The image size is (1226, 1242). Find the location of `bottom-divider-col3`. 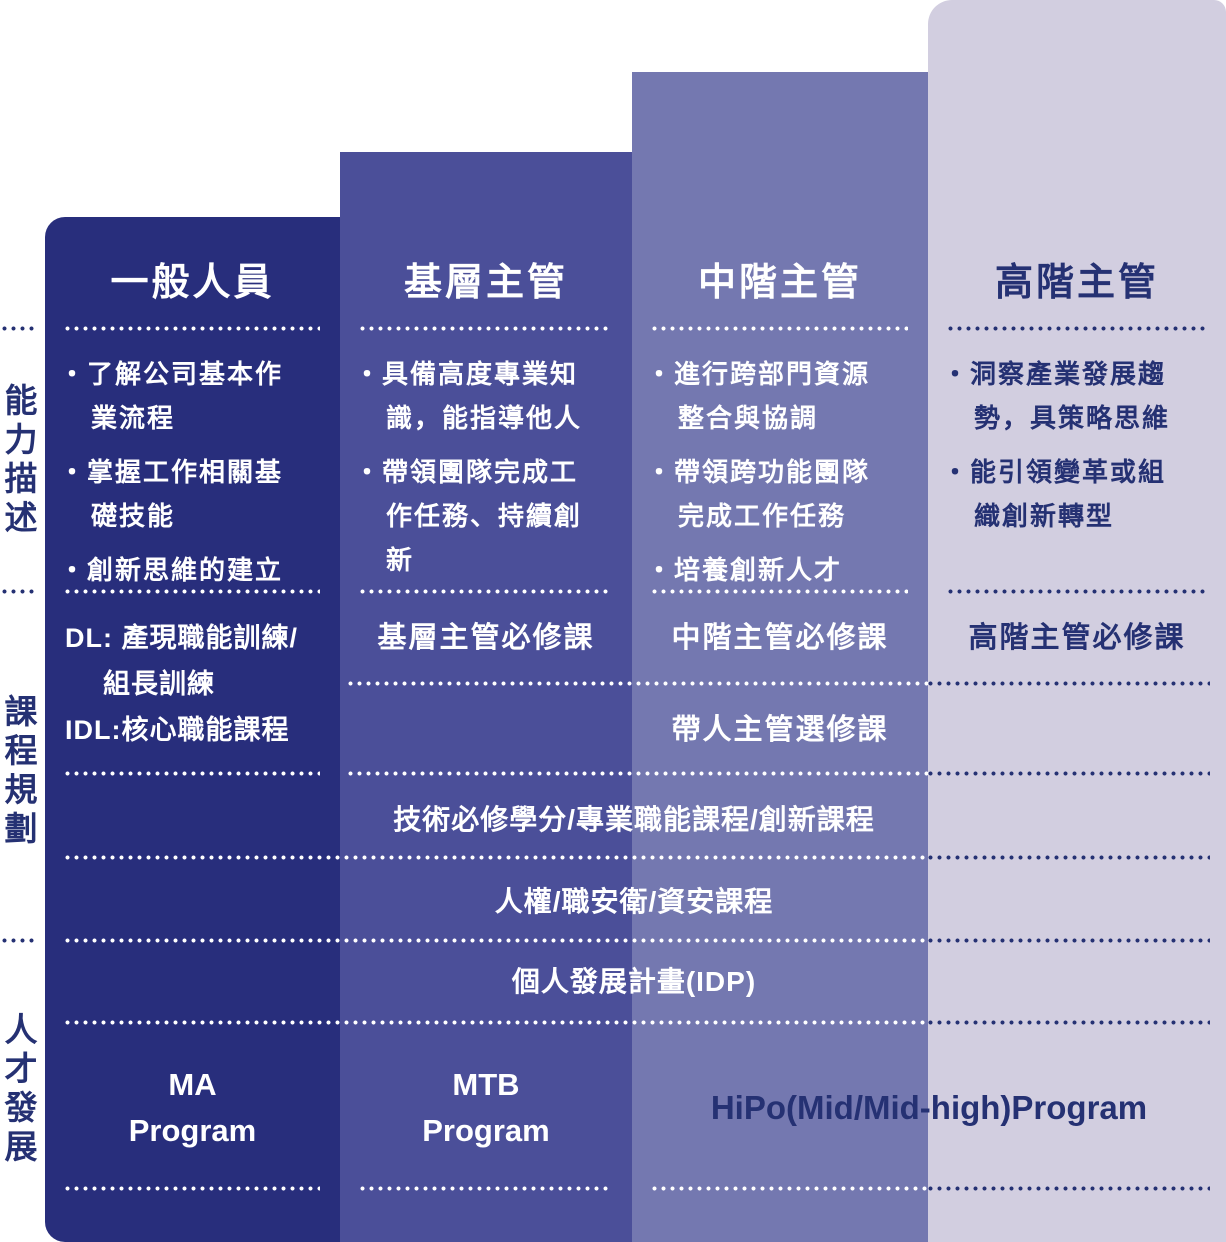

bottom-divider-col3 is located at coordinates (790, 1188).